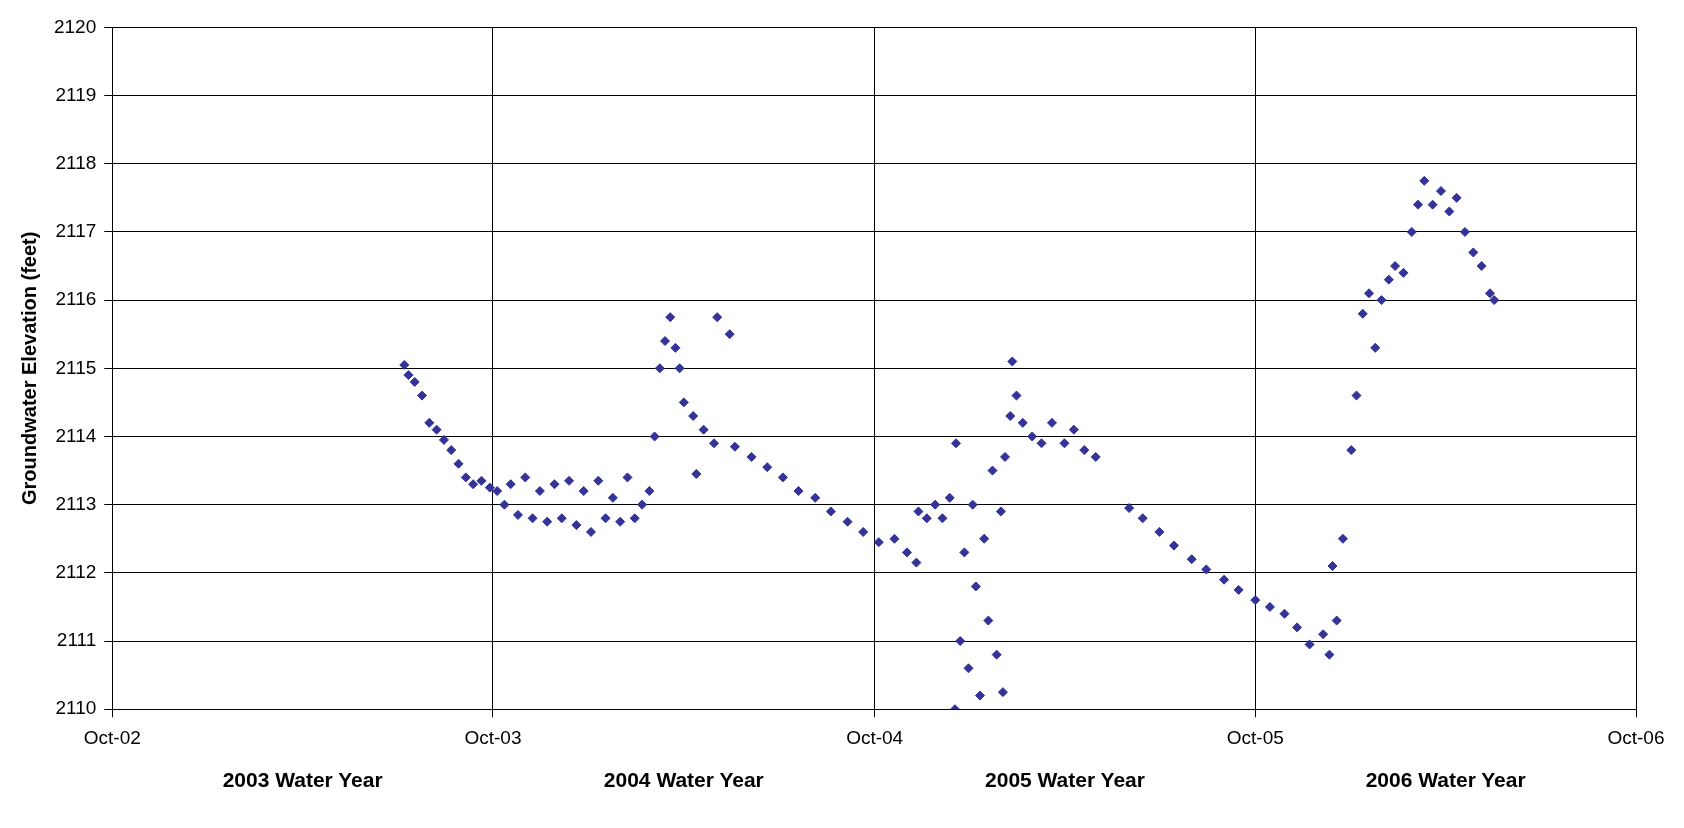  I want to click on y-tick-label: 2118, so click(76, 162).